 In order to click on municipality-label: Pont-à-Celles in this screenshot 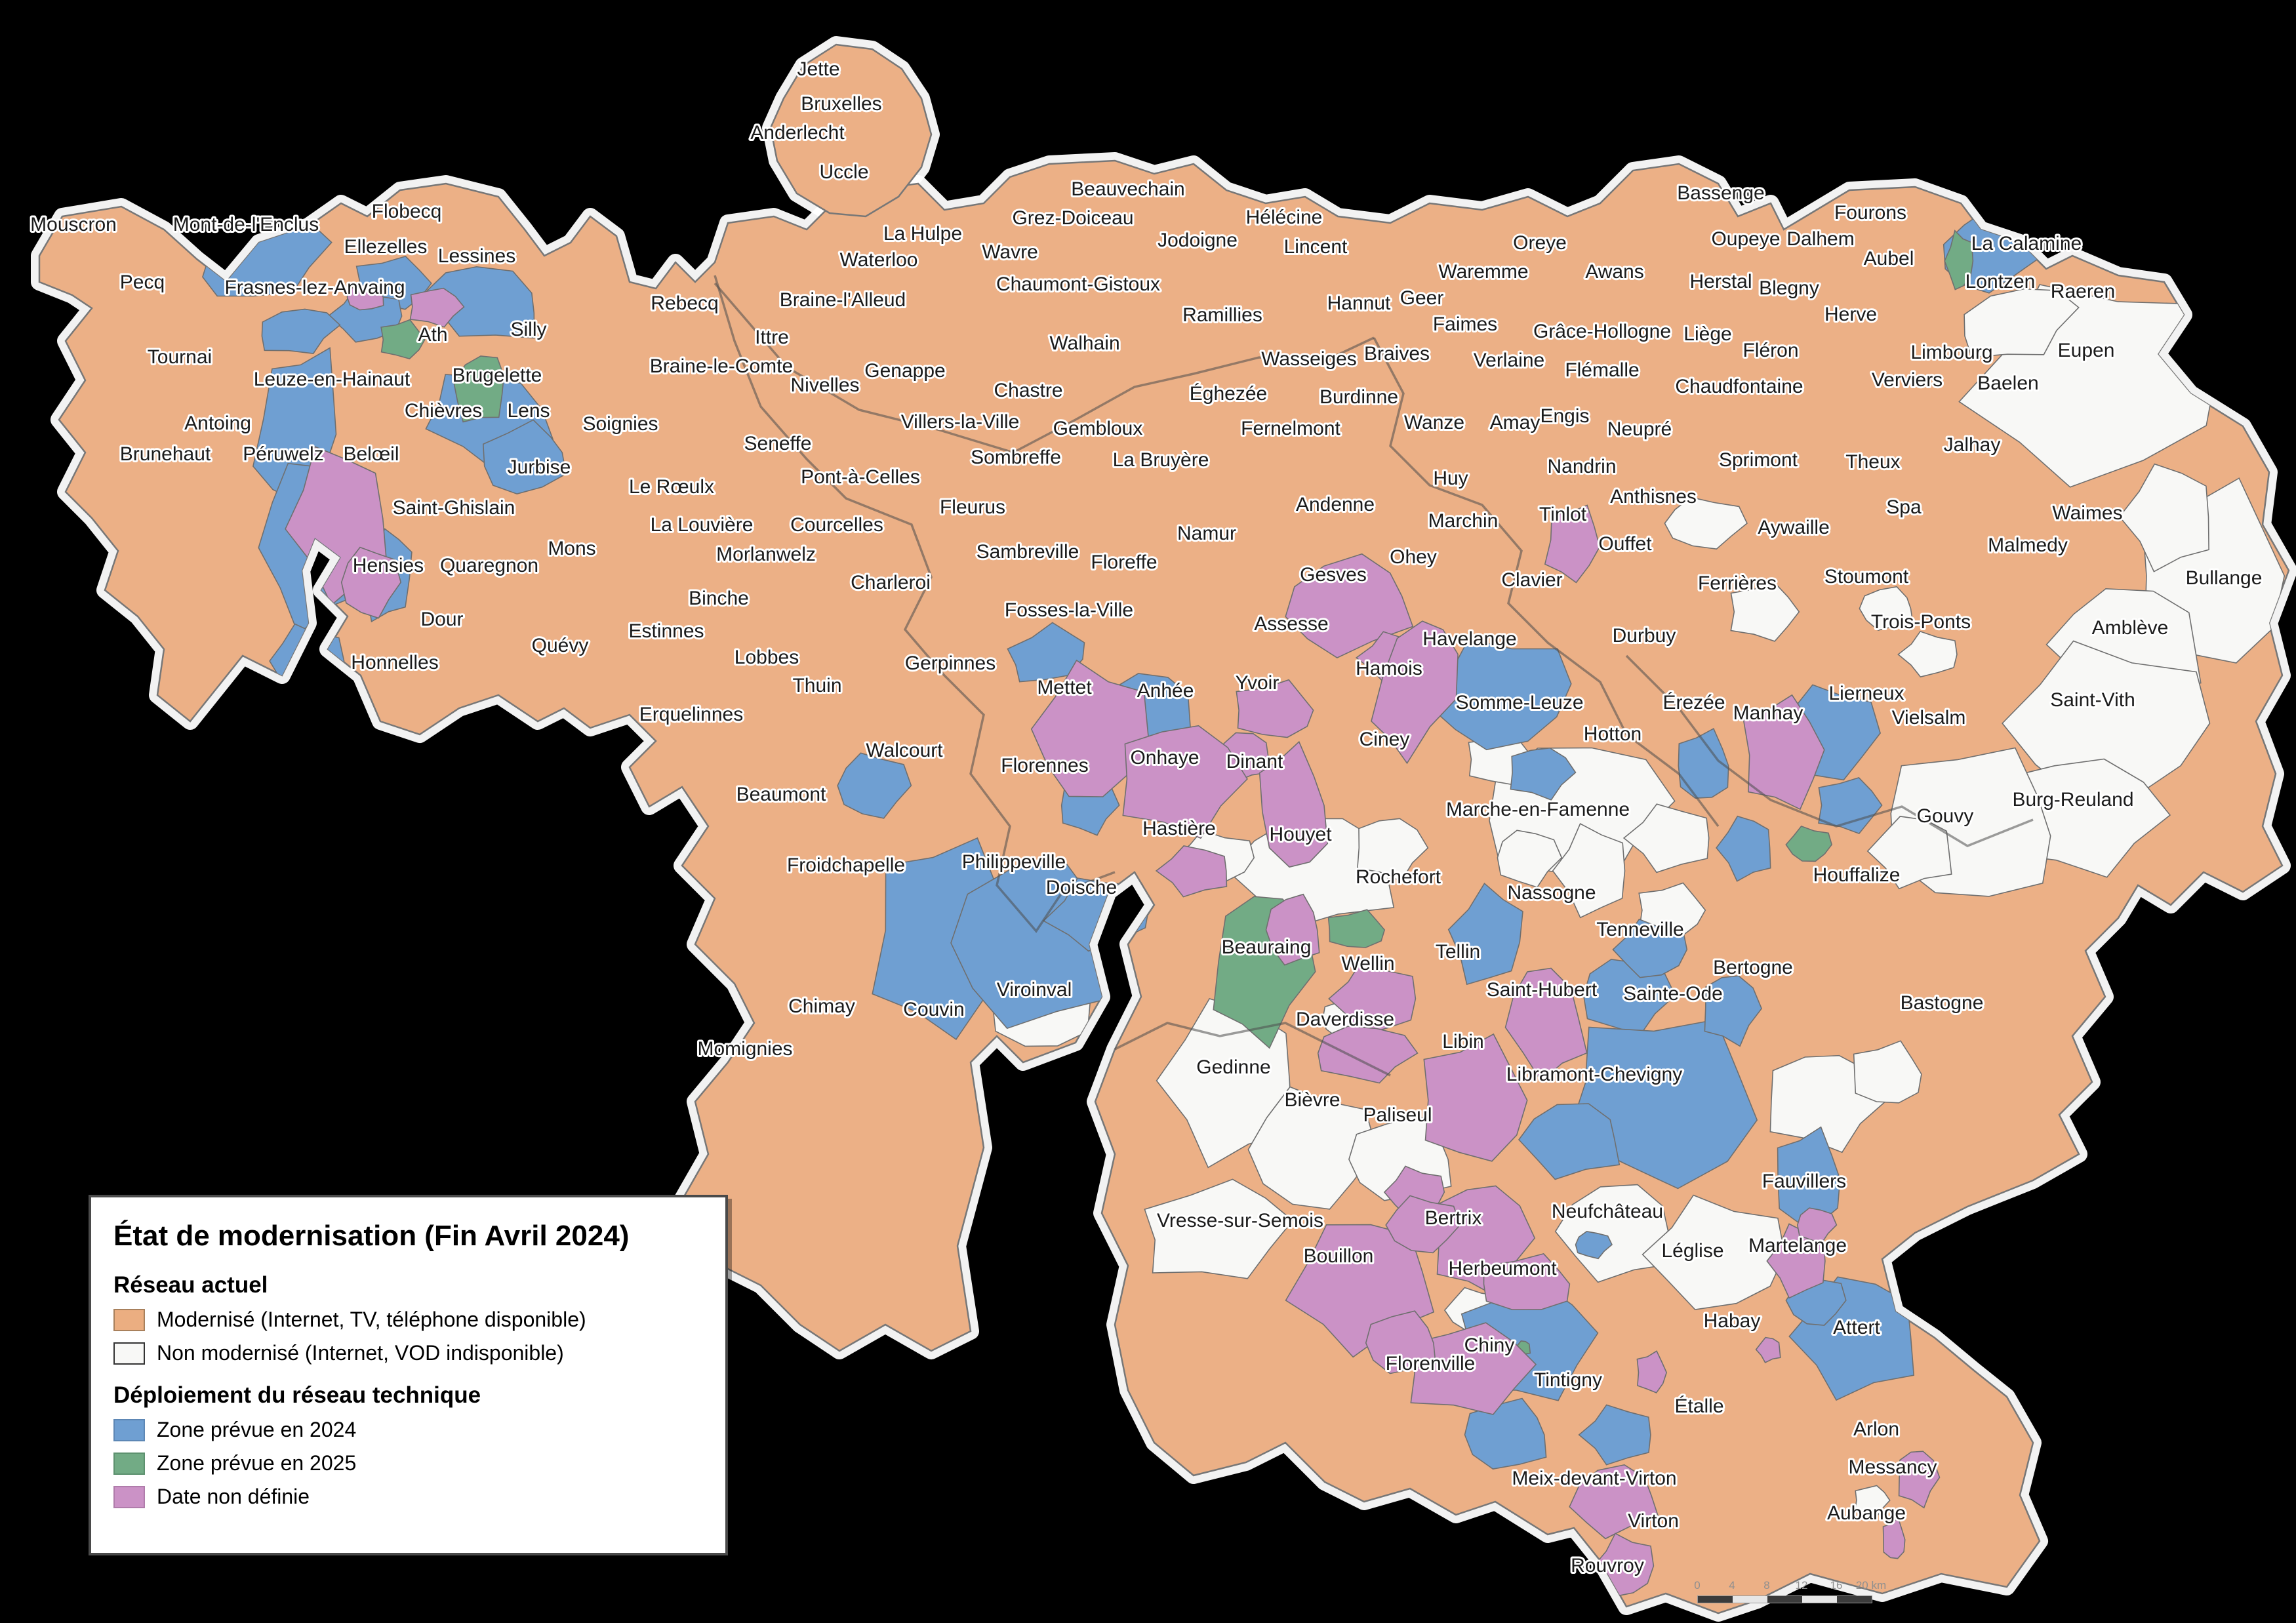, I will do `click(860, 477)`.